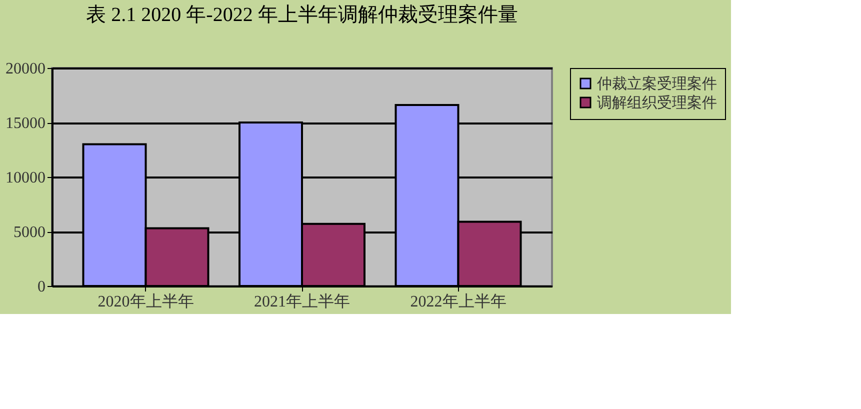 This screenshot has height=409, width=861. Describe the element at coordinates (302, 301) in the screenshot. I see `x-tick-label: 2021年上半年` at that location.